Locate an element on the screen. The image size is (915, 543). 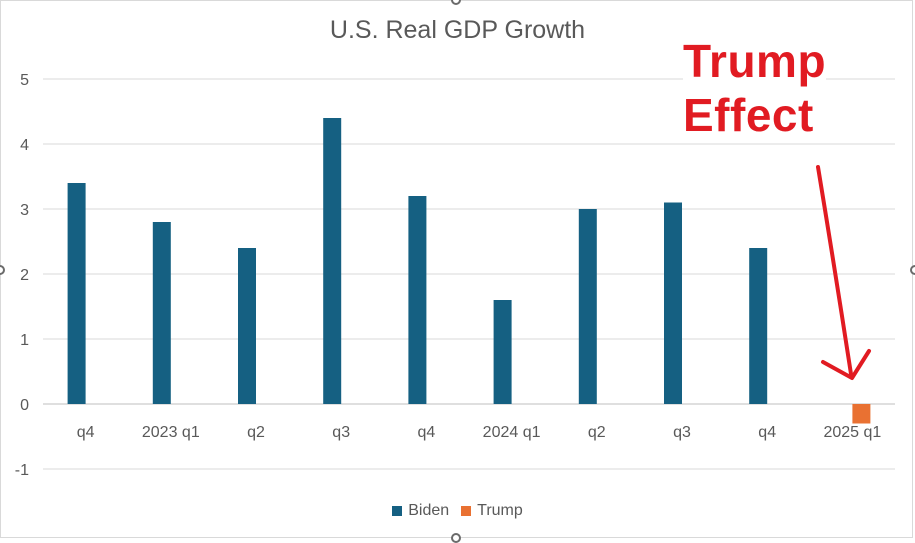
annotation-line1: Trump is located at coordinates (755, 61).